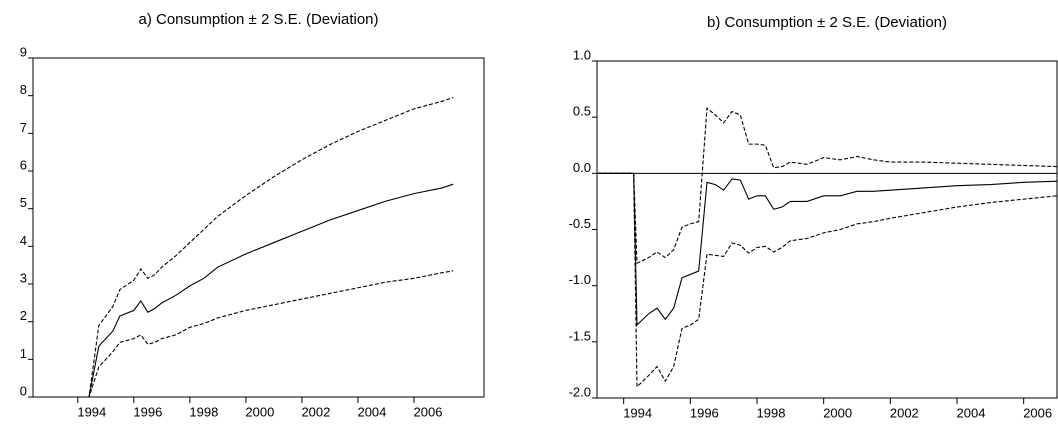  Describe the element at coordinates (23, 277) in the screenshot. I see `y-tick-label: 3` at that location.